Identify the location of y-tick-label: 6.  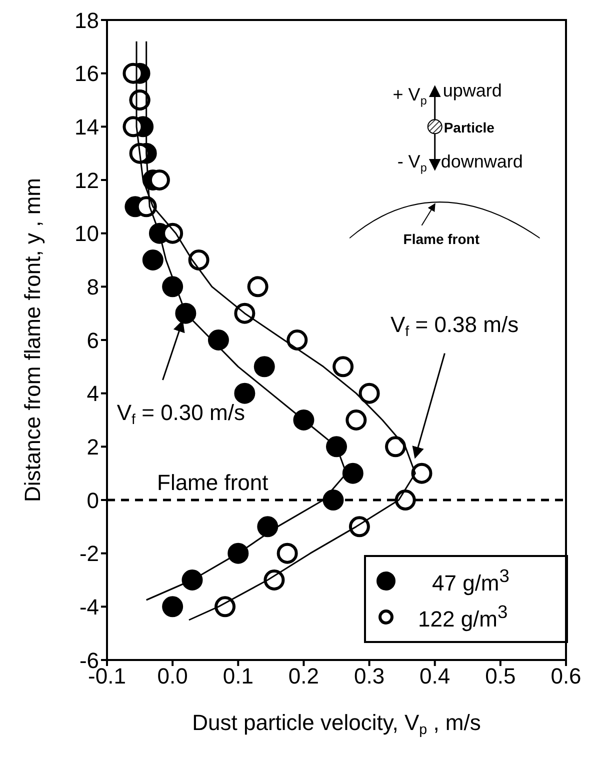
(92, 340).